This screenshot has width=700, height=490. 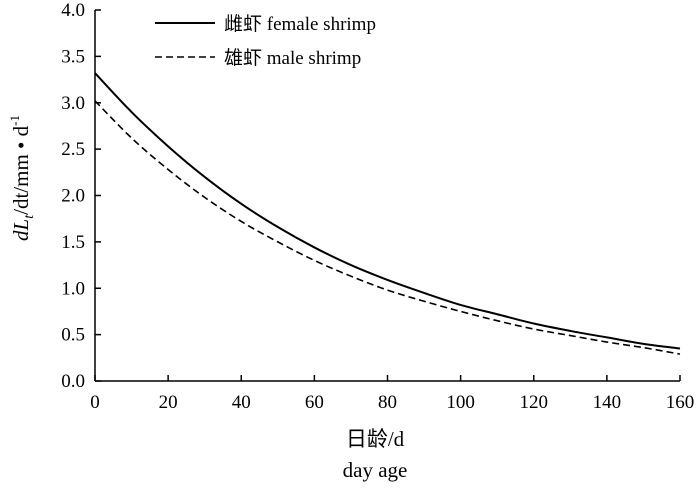 I want to click on y-tick-label: 3.5, so click(x=73, y=56).